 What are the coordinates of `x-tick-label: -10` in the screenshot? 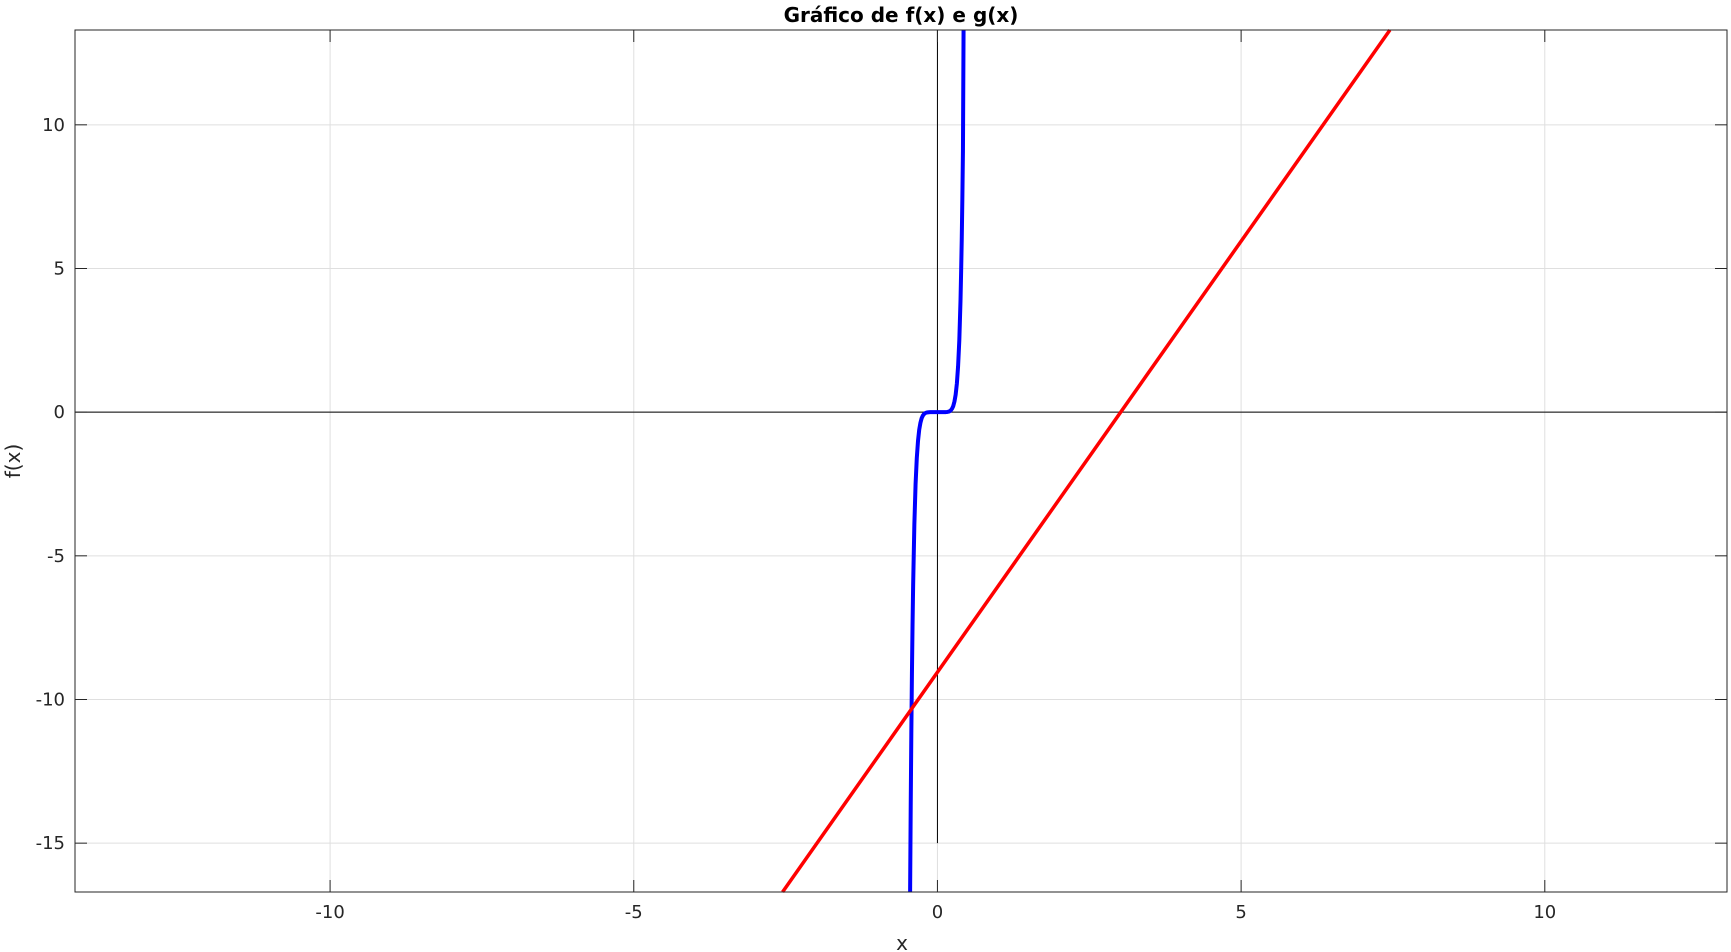 It's located at (329, 912).